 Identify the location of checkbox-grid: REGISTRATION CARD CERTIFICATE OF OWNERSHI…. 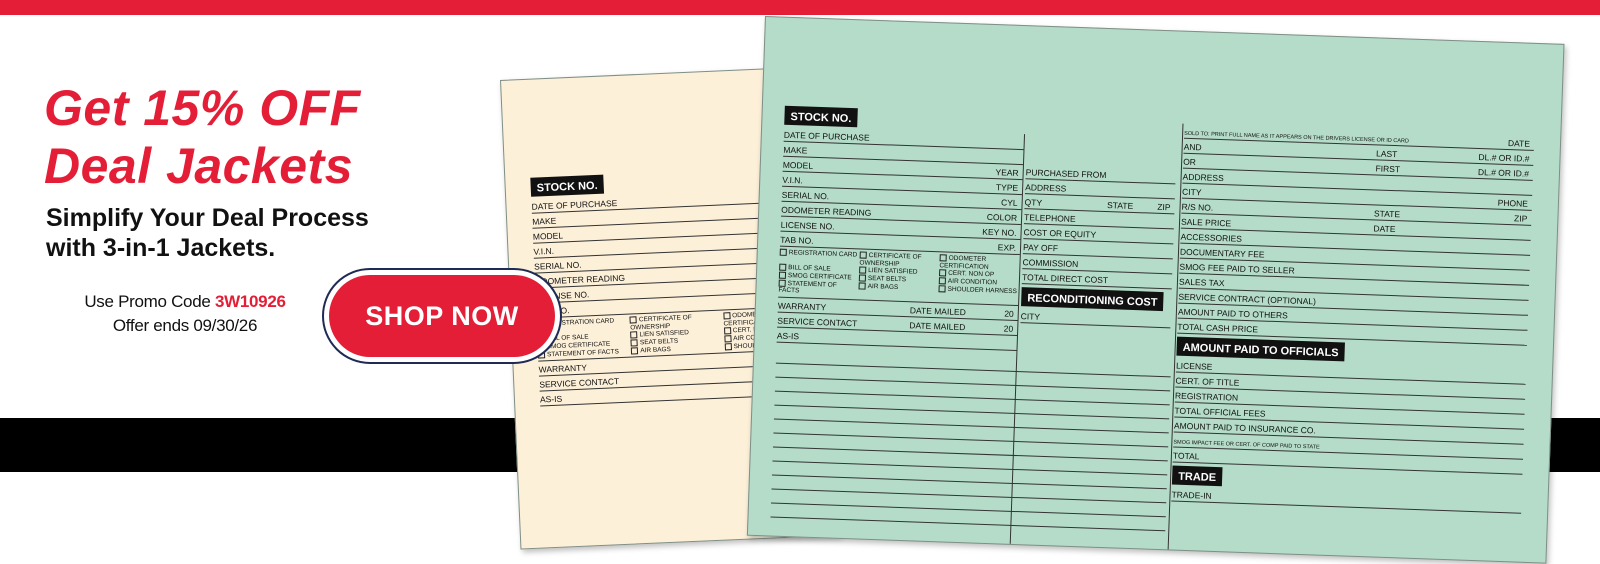
(899, 276).